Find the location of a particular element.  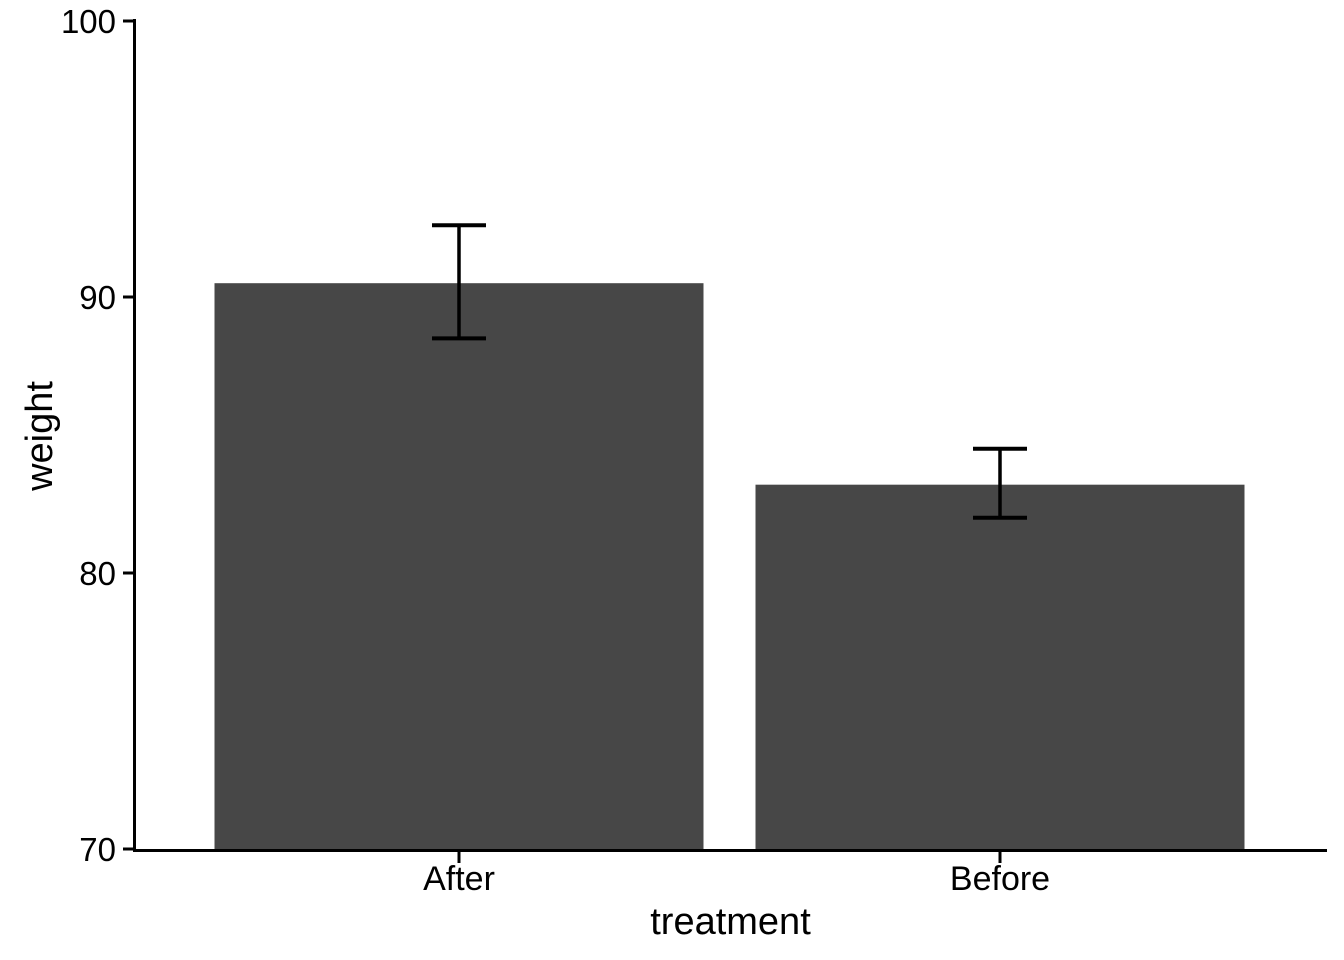

y-tick-label: 100 is located at coordinates (88, 21).